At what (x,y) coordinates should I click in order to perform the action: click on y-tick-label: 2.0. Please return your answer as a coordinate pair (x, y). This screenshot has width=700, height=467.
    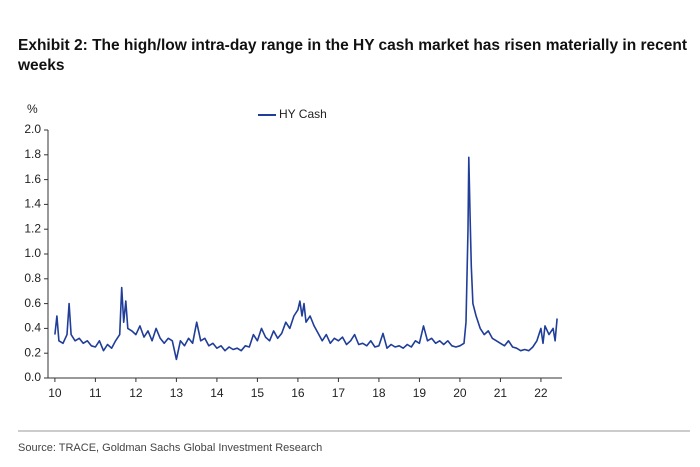
    Looking at the image, I should click on (32, 129).